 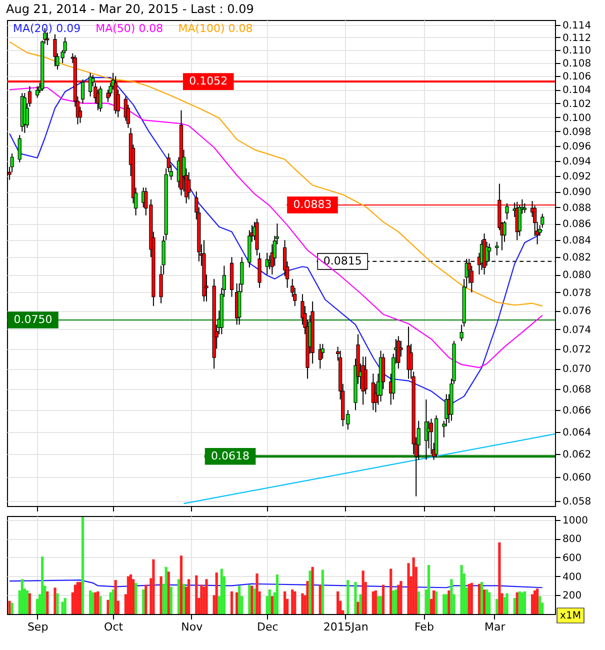 I want to click on x-tick-label: Feb, so click(x=424, y=627).